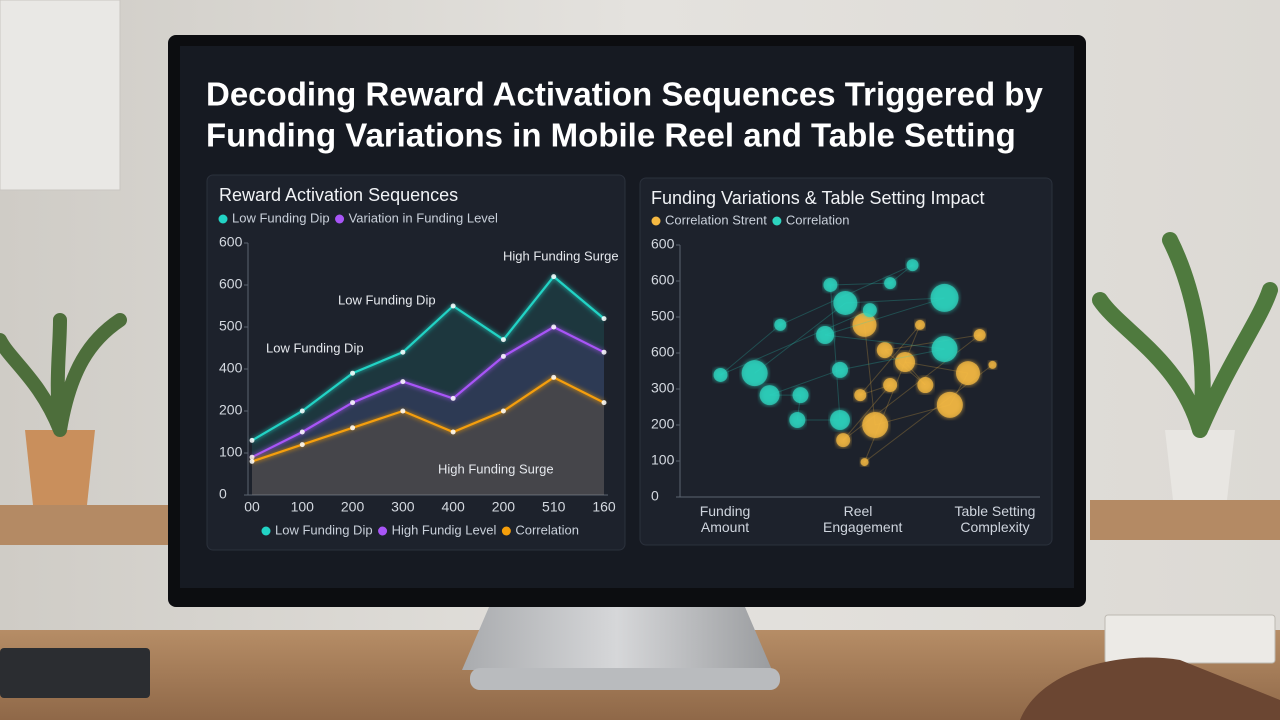 Image resolution: width=1280 pixels, height=720 pixels. Describe the element at coordinates (655, 496) in the screenshot. I see `y-tick-label: 0` at that location.